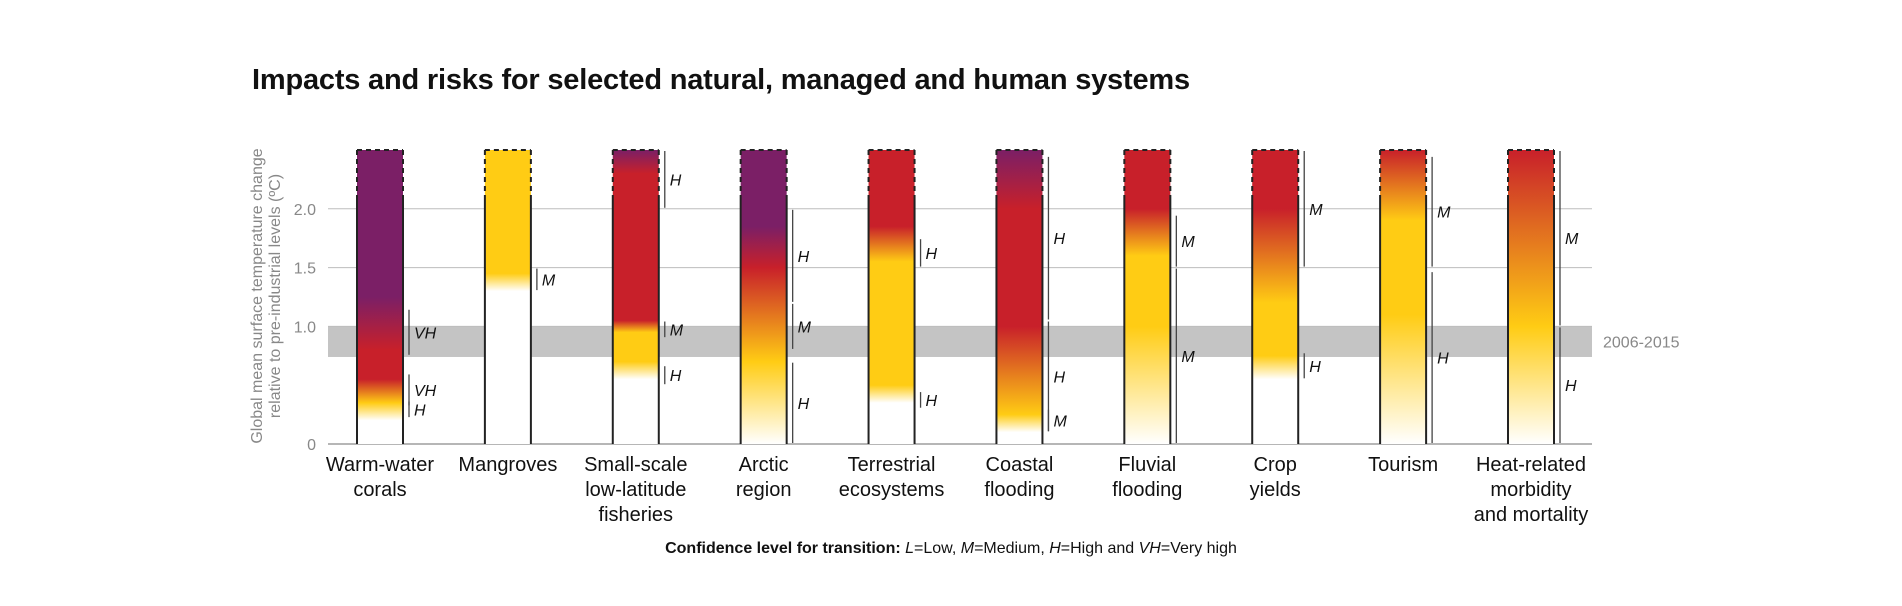 The width and height of the screenshot is (1902, 606). Describe the element at coordinates (380, 465) in the screenshot. I see `x-category-label: Warm-water` at that location.